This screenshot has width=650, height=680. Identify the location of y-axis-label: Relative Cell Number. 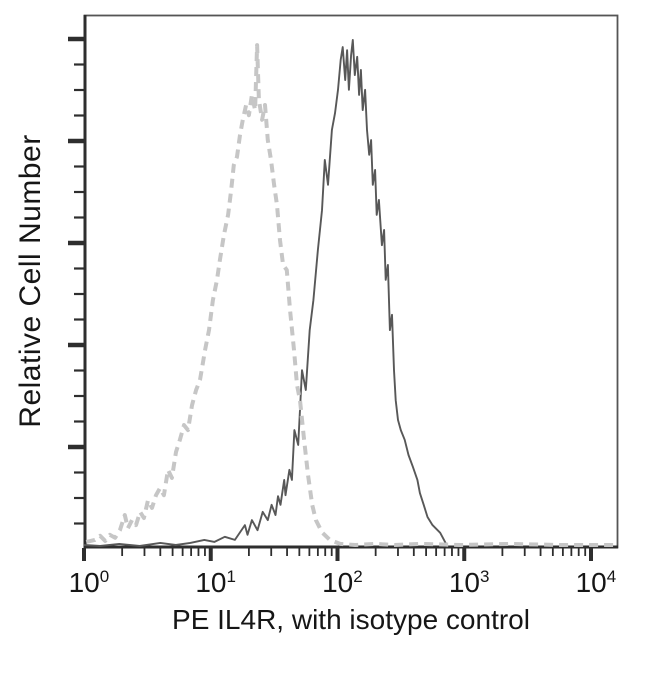
(30, 281).